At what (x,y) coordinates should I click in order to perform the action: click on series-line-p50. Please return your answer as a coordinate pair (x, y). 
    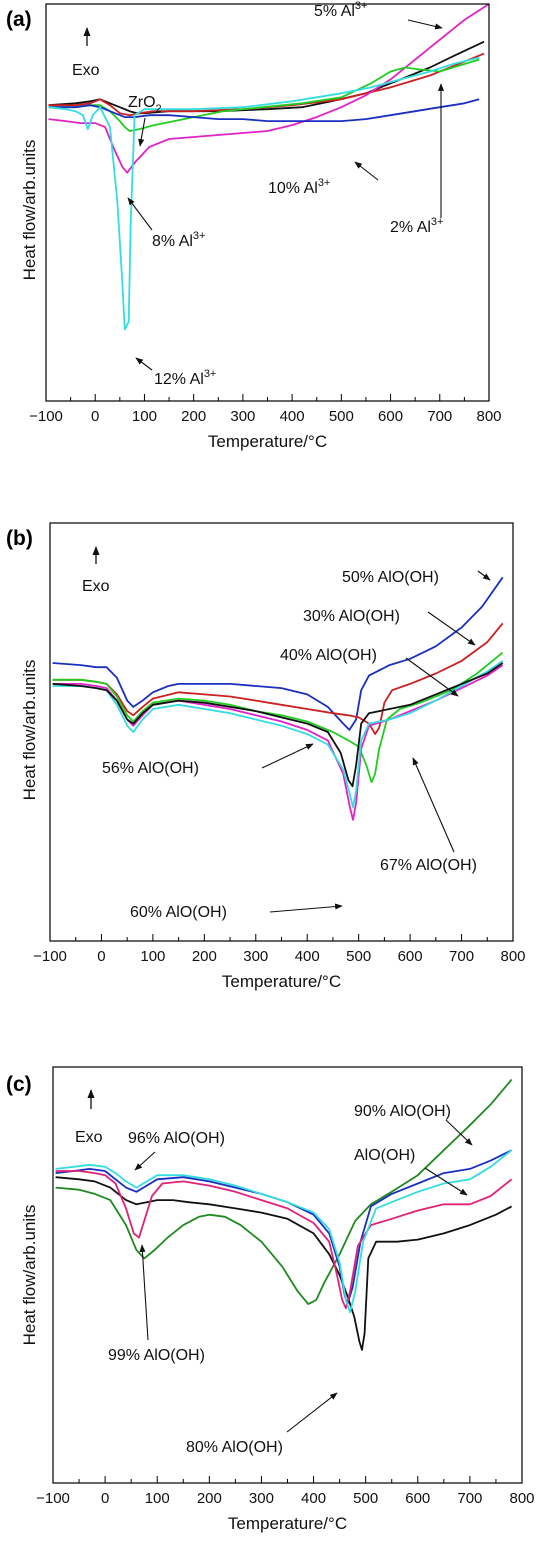
    Looking at the image, I should click on (278, 653).